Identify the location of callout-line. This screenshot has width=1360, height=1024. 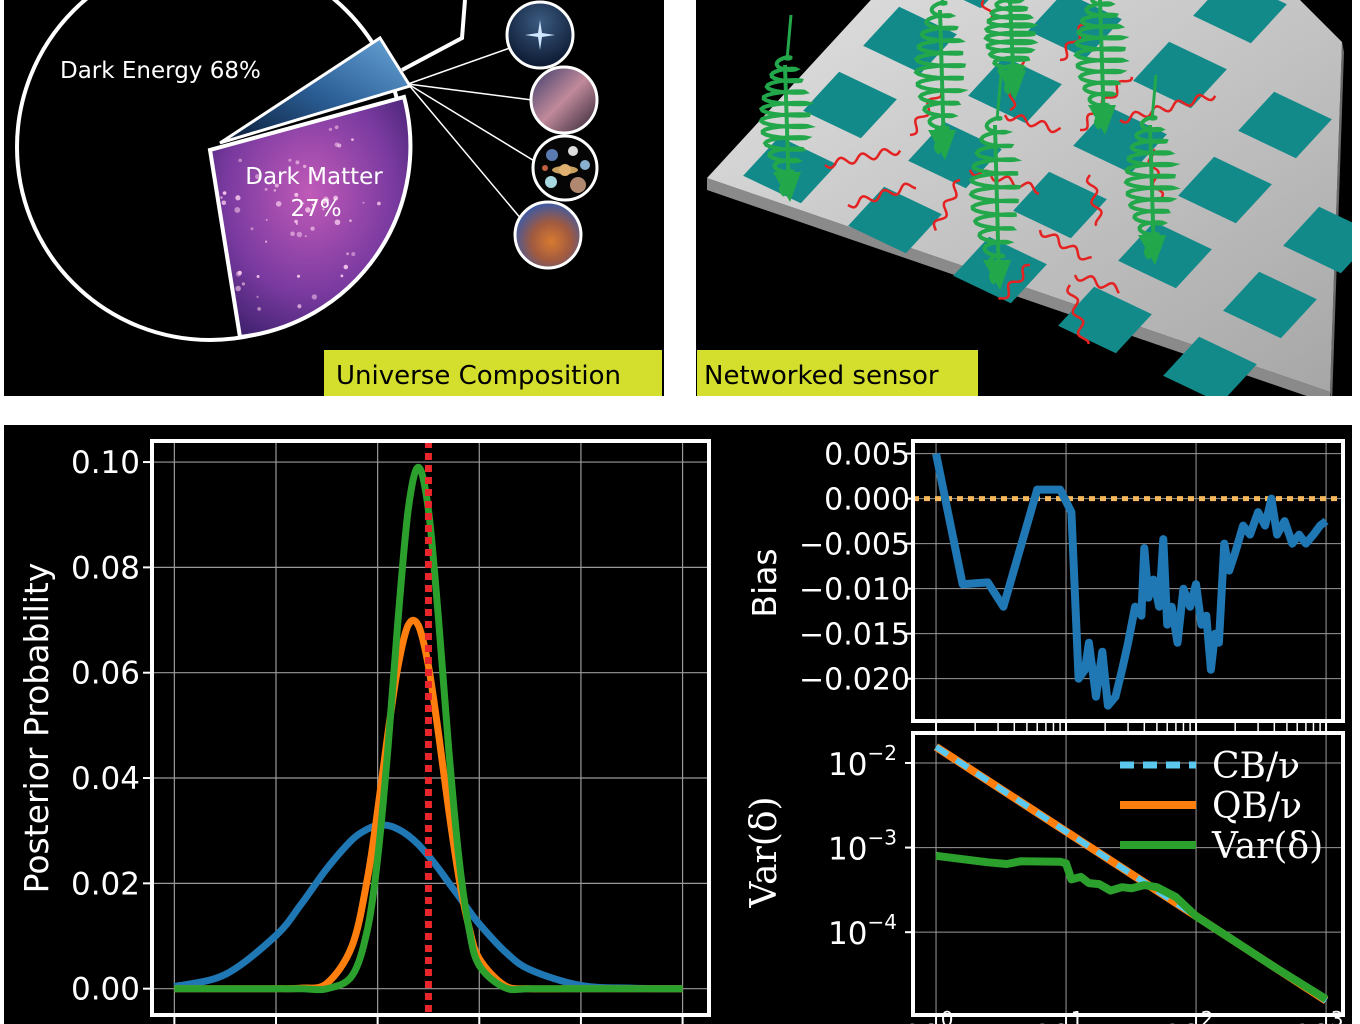
(434, 36).